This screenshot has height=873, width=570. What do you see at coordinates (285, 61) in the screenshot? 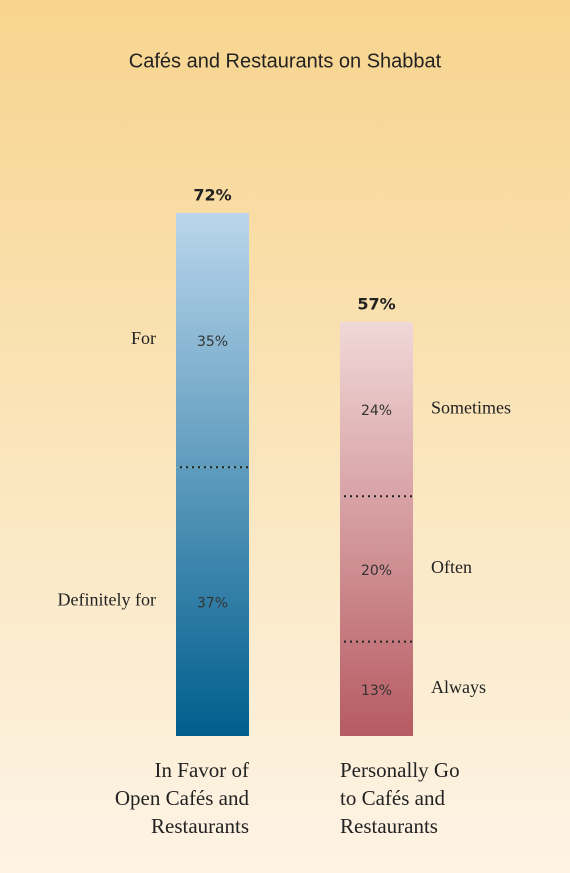
I see `chart-title: Cafés and Restaurants on Shabbat` at bounding box center [285, 61].